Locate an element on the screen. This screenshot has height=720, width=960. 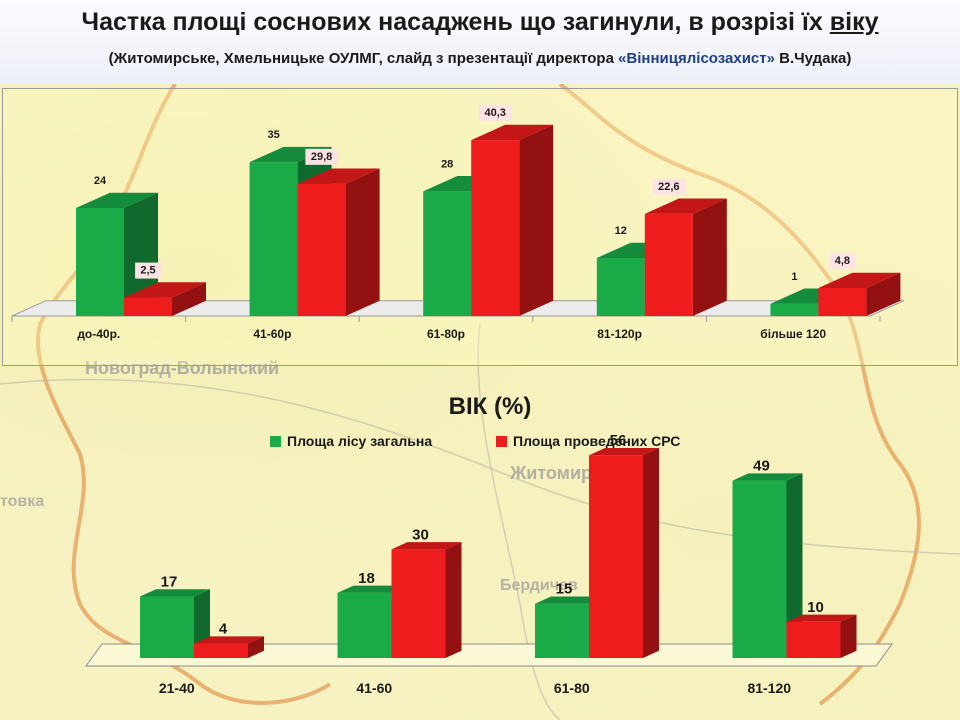
map-label: Бердичев is located at coordinates (539, 585).